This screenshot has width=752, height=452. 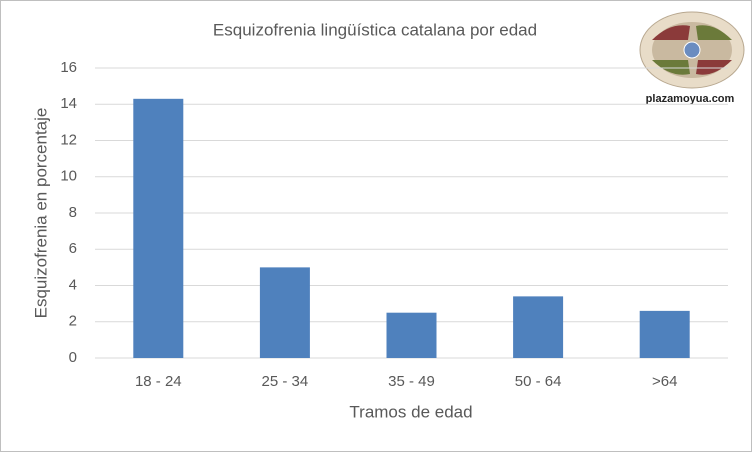 I want to click on y-tick-label: 8, so click(x=73, y=212).